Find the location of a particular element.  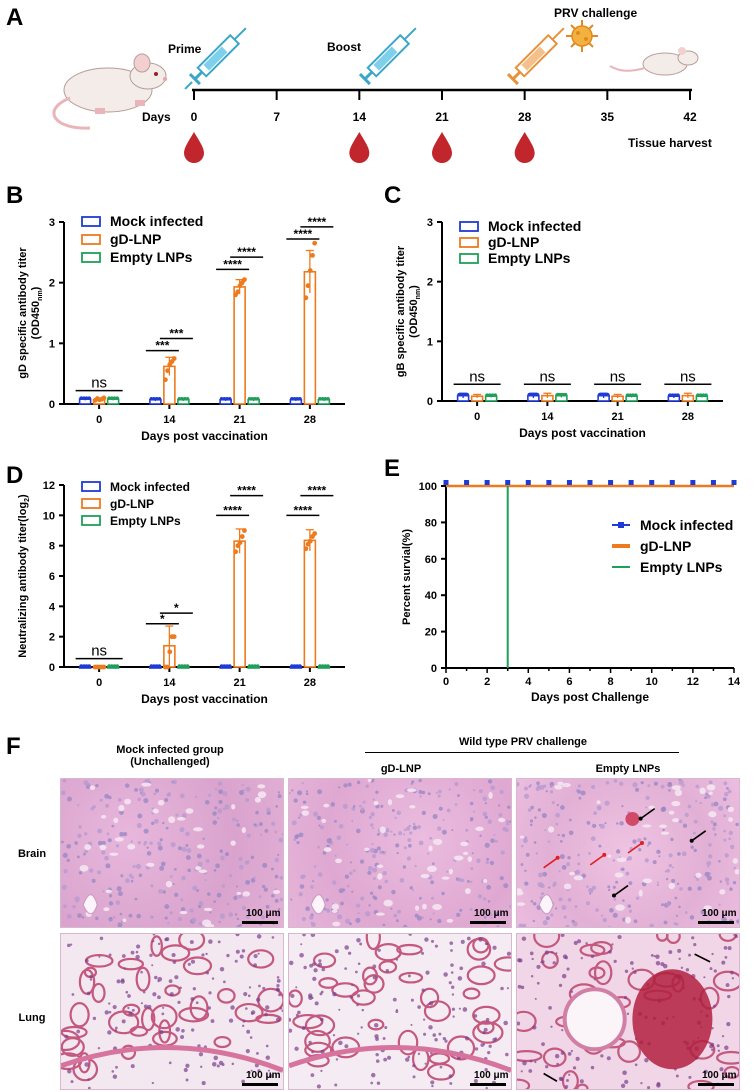

lesion-arrow is located at coordinates (621, 890).